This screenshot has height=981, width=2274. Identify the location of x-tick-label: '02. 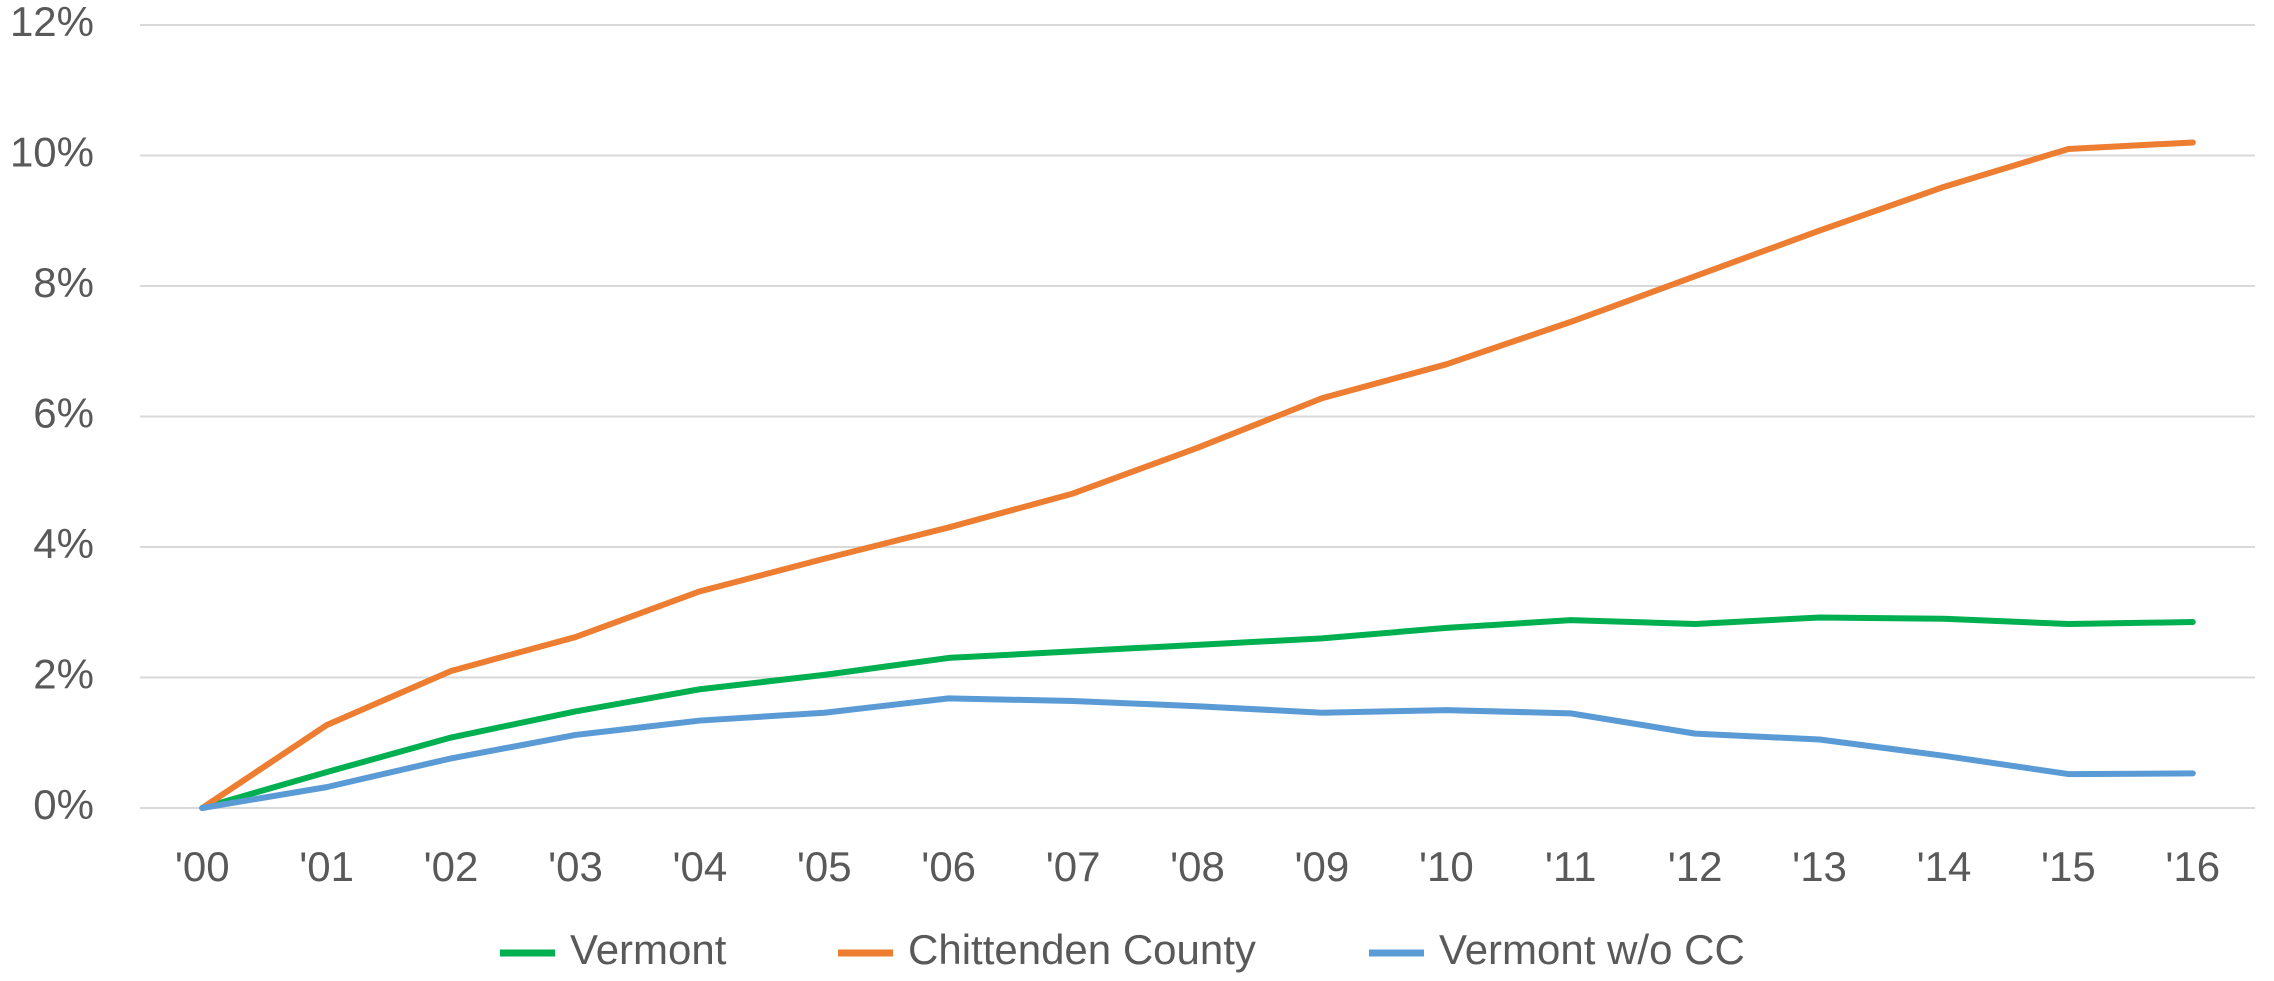
(451, 866).